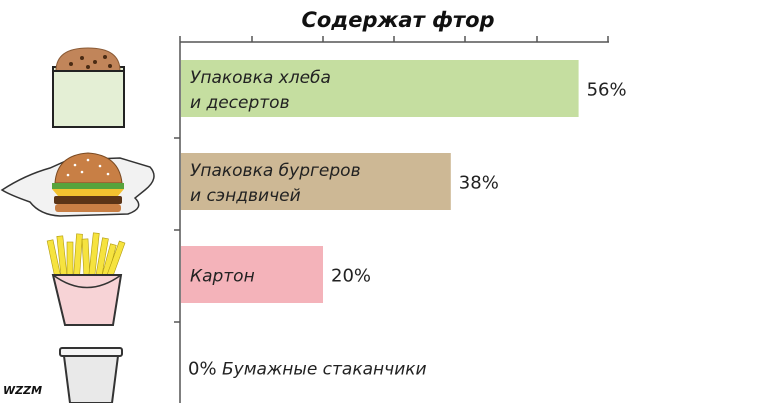 The image size is (768, 403). Describe the element at coordinates (202, 369) in the screenshot. I see `bar-value-label: 0%` at that location.